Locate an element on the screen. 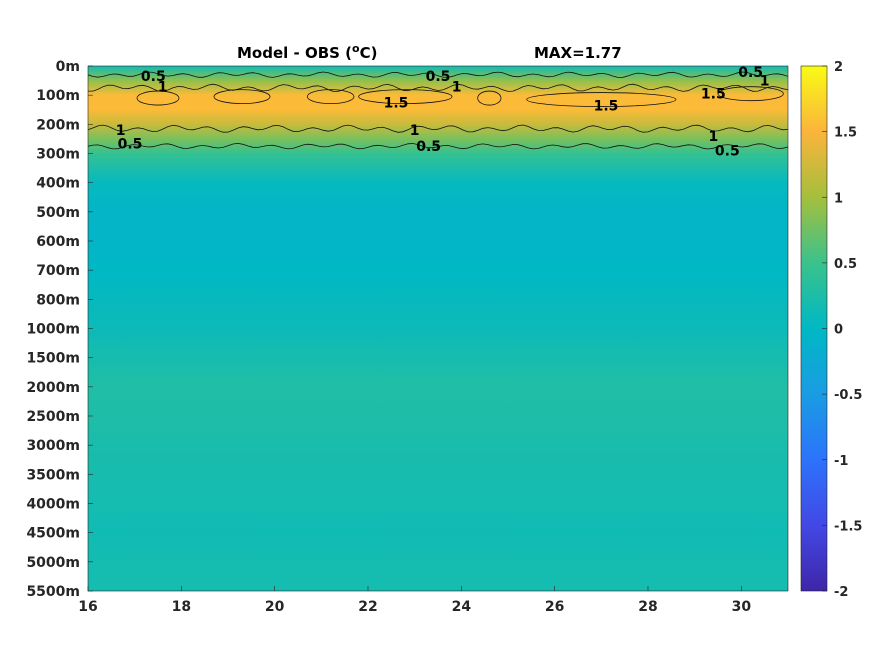 This screenshot has width=875, height=656. chart-max-label: MAX=1.77 is located at coordinates (578, 53).